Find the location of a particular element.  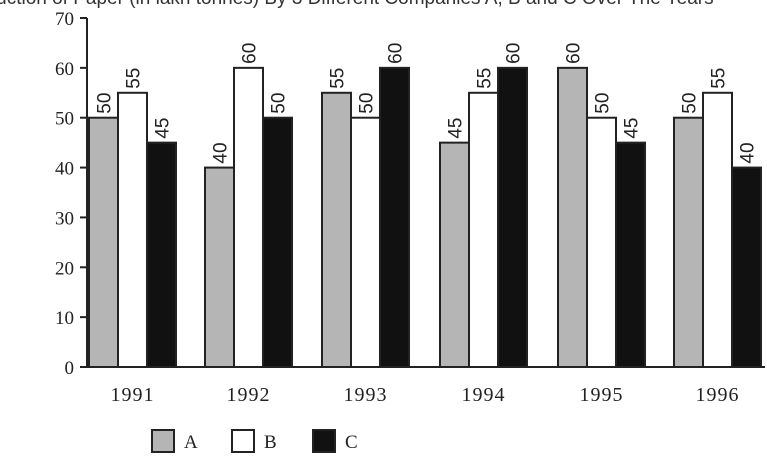

y-tick-label: 0 is located at coordinates (70, 368).